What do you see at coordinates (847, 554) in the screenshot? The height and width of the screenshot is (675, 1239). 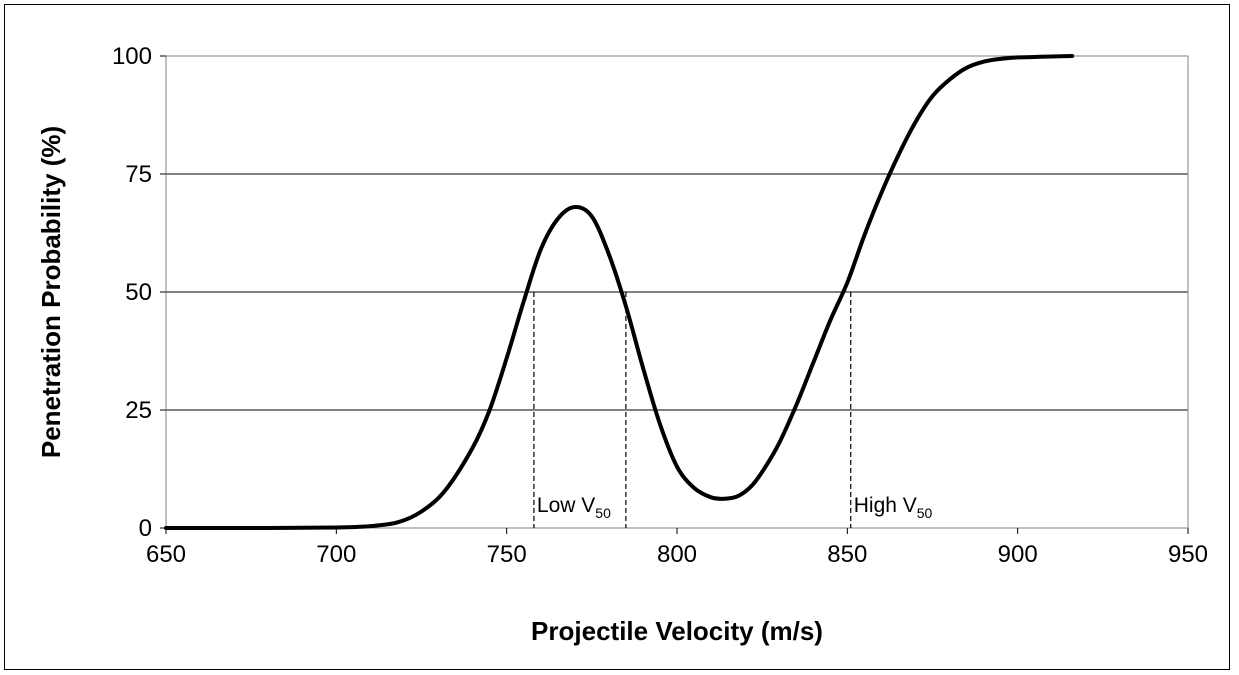 I see `x-tick-label: 850` at bounding box center [847, 554].